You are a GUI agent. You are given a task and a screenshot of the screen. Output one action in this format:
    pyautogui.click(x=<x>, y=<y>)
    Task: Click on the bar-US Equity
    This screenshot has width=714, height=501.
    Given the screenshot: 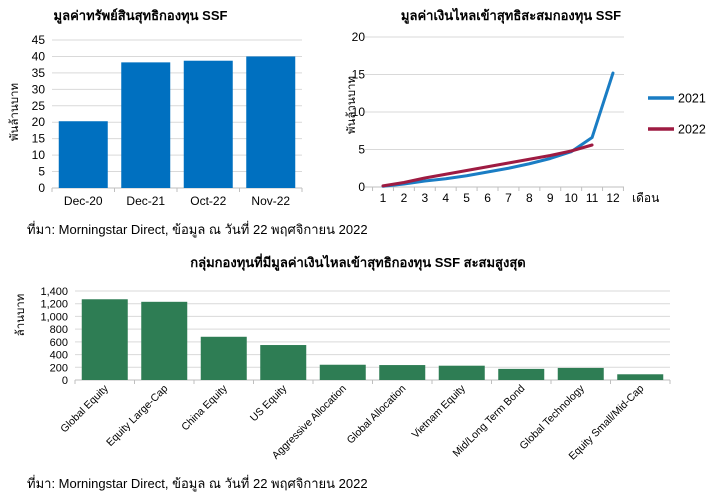 What is the action you would take?
    pyautogui.click(x=283, y=362)
    